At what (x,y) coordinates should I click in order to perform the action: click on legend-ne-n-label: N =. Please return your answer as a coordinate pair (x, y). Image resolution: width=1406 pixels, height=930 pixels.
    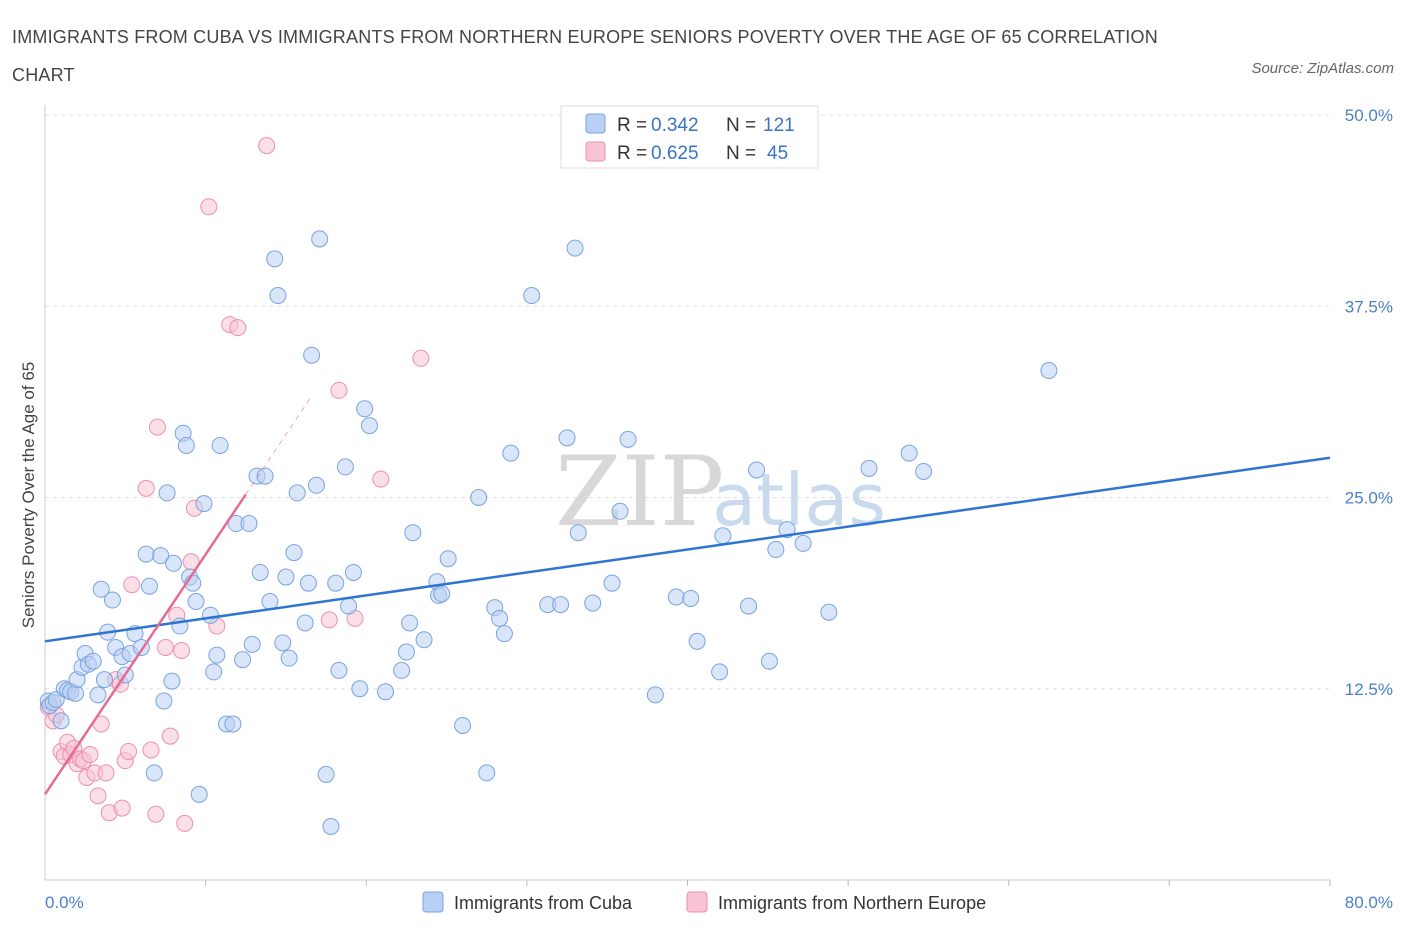
    Looking at the image, I should click on (741, 153).